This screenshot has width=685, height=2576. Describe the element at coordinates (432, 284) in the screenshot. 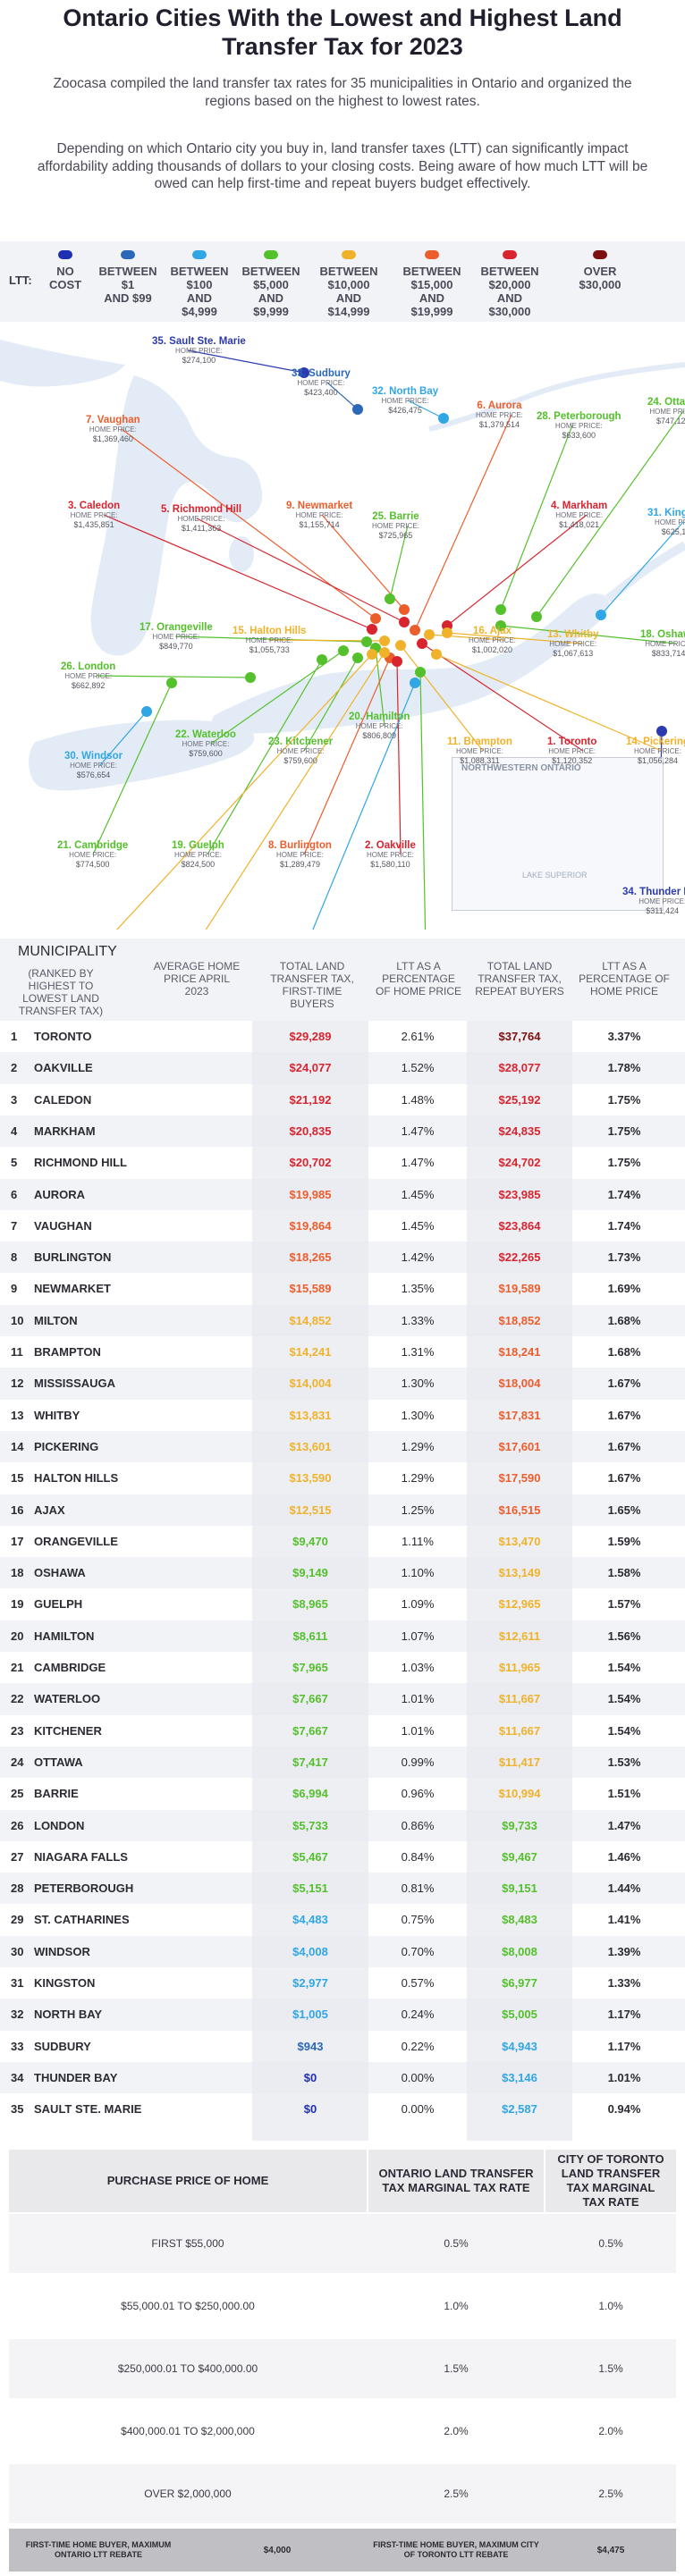

I see `legend-item: BETWEEN $15,000 AND $19,999` at that location.